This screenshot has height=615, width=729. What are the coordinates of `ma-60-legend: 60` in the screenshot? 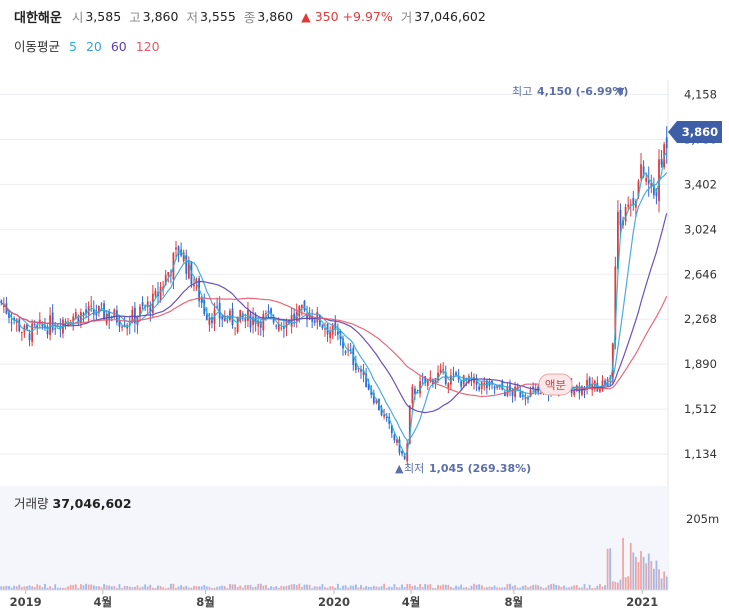 It's located at (118, 46).